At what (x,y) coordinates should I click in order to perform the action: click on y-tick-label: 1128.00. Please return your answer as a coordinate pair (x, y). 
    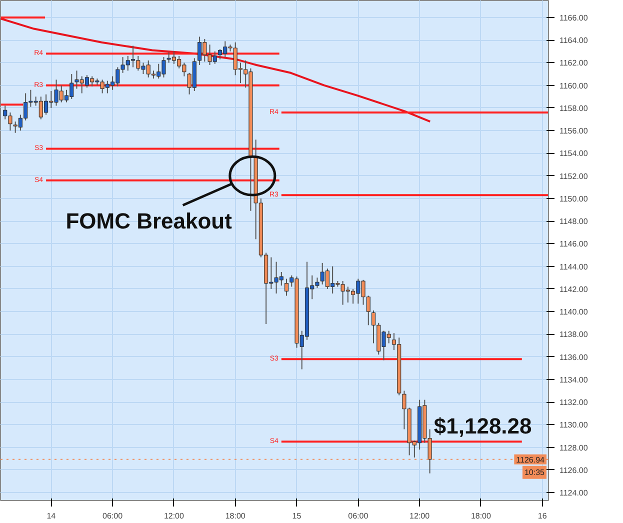
    Looking at the image, I should click on (574, 447).